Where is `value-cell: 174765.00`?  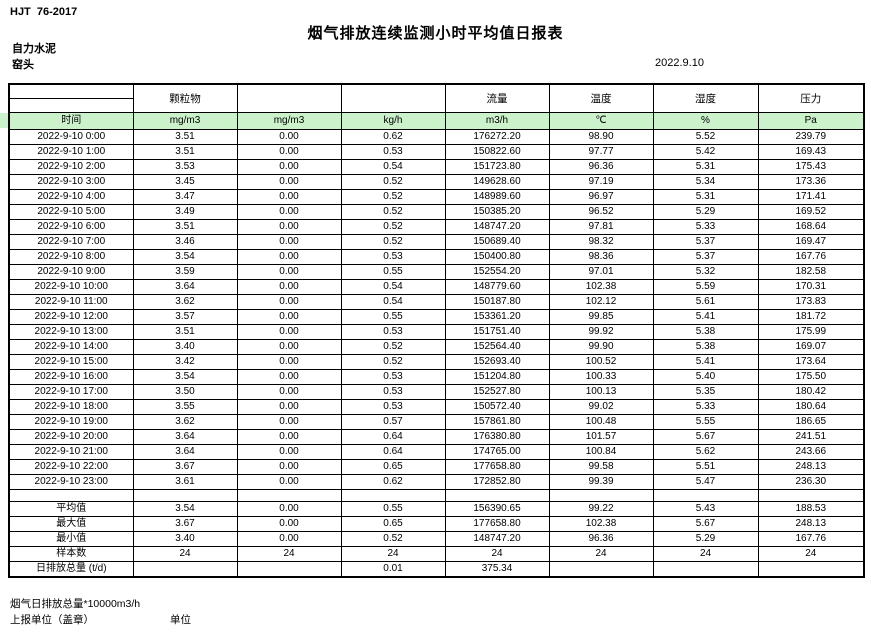 value-cell: 174765.00 is located at coordinates (497, 452).